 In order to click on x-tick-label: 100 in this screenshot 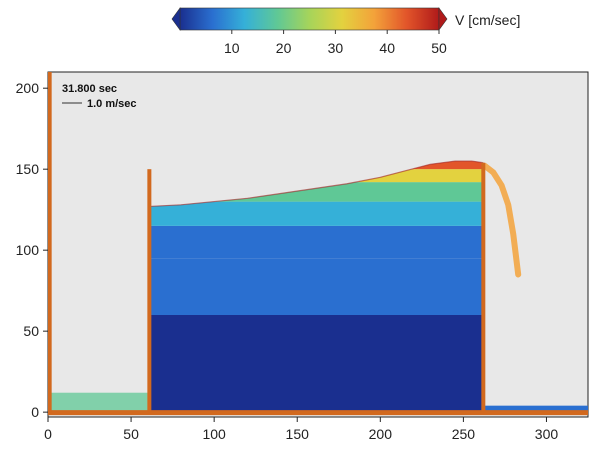, I will do `click(214, 434)`.